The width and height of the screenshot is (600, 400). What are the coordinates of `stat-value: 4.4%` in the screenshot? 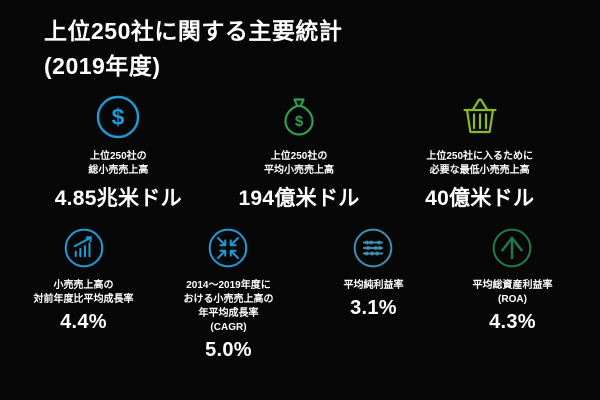 It's located at (83, 322).